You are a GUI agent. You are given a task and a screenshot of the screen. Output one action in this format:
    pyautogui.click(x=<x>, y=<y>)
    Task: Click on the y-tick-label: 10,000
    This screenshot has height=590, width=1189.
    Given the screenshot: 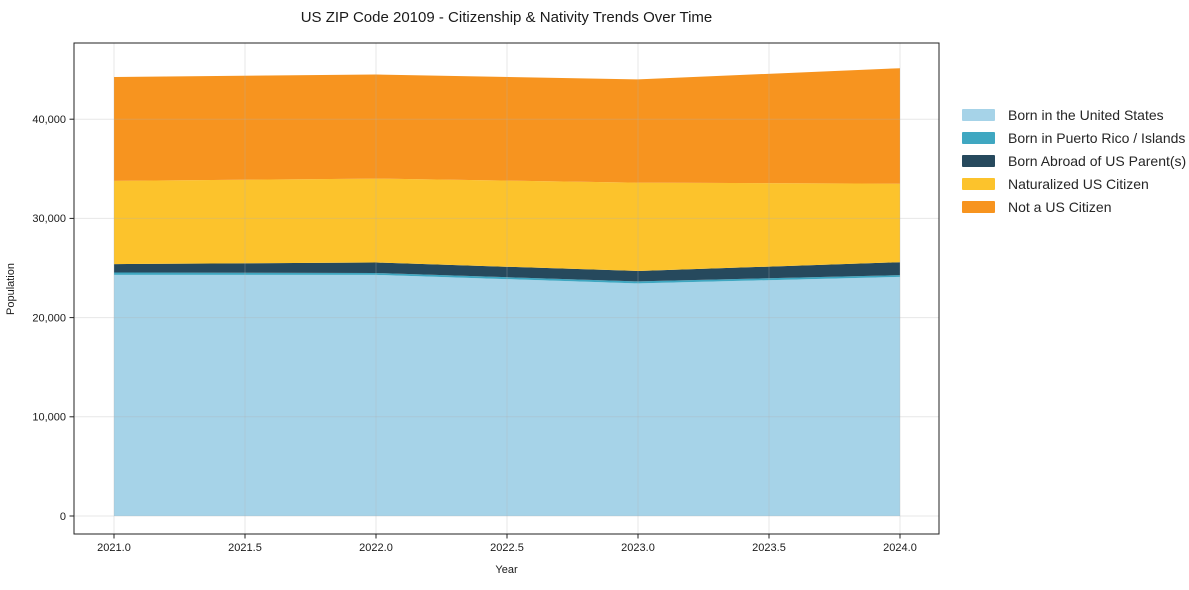 What is the action you would take?
    pyautogui.click(x=49, y=418)
    